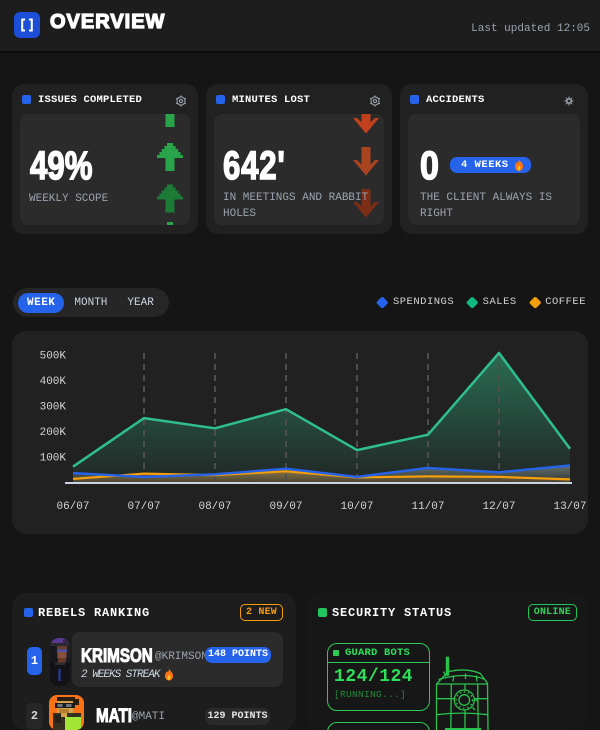 The width and height of the screenshot is (600, 730). I want to click on svg-text: 08/07, so click(214, 507).